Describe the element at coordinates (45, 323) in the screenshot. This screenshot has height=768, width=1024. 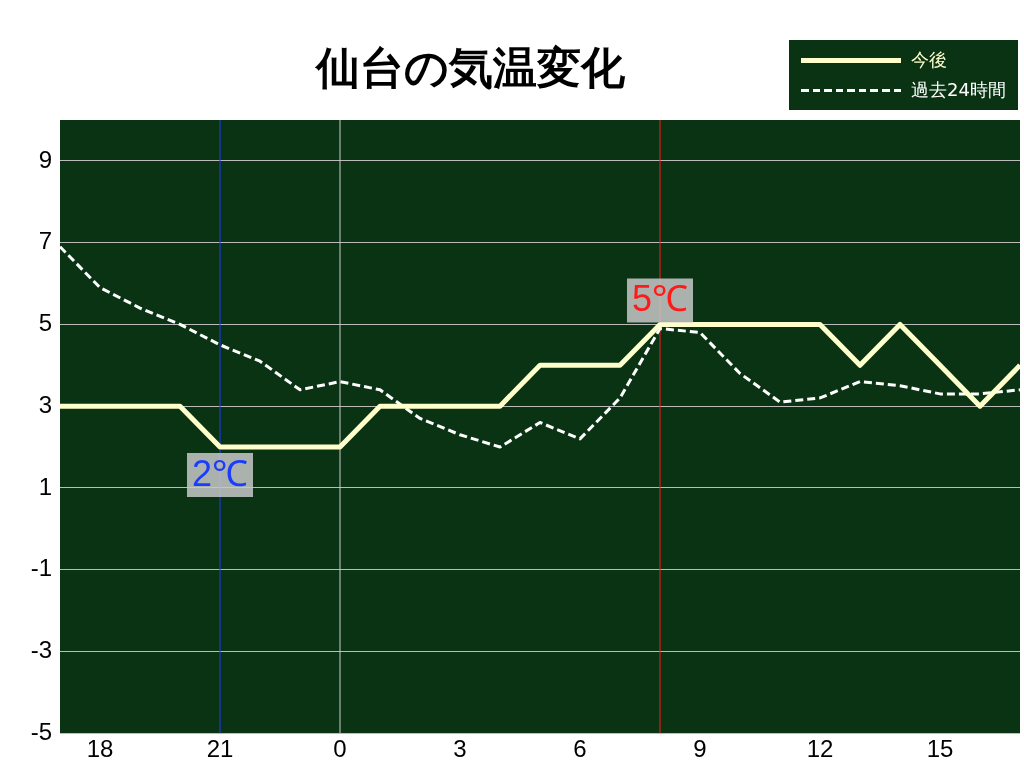
I see `y-tick-label: 5` at that location.